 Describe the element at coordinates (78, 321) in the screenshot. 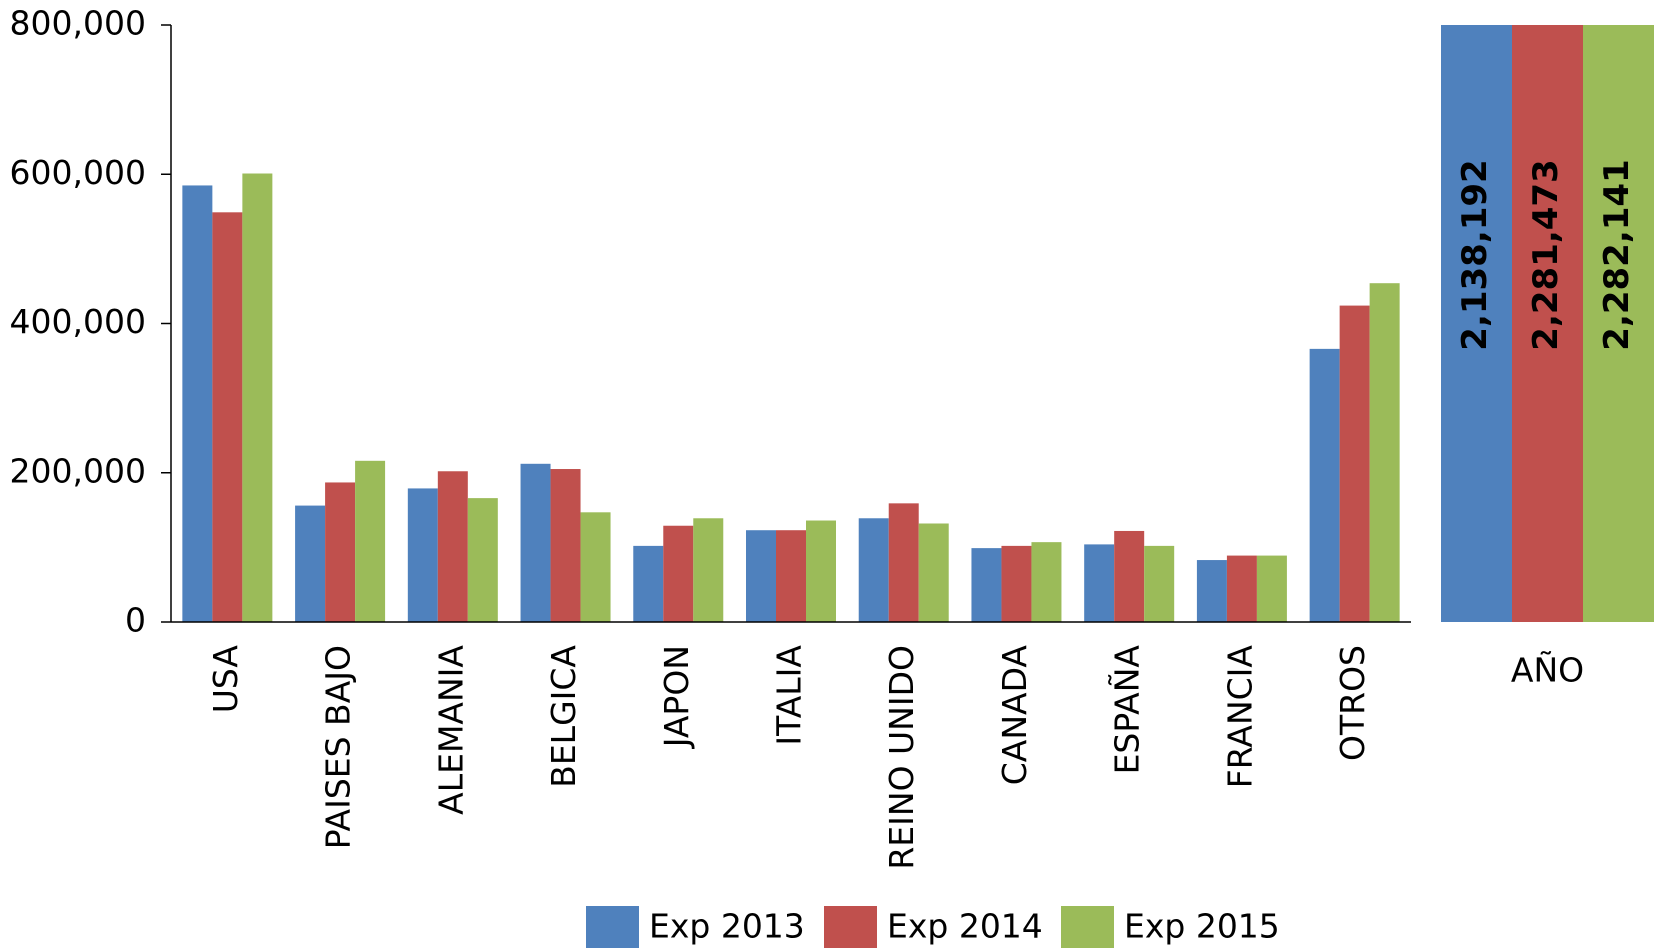

I see `y-tick-label: 400,000` at that location.